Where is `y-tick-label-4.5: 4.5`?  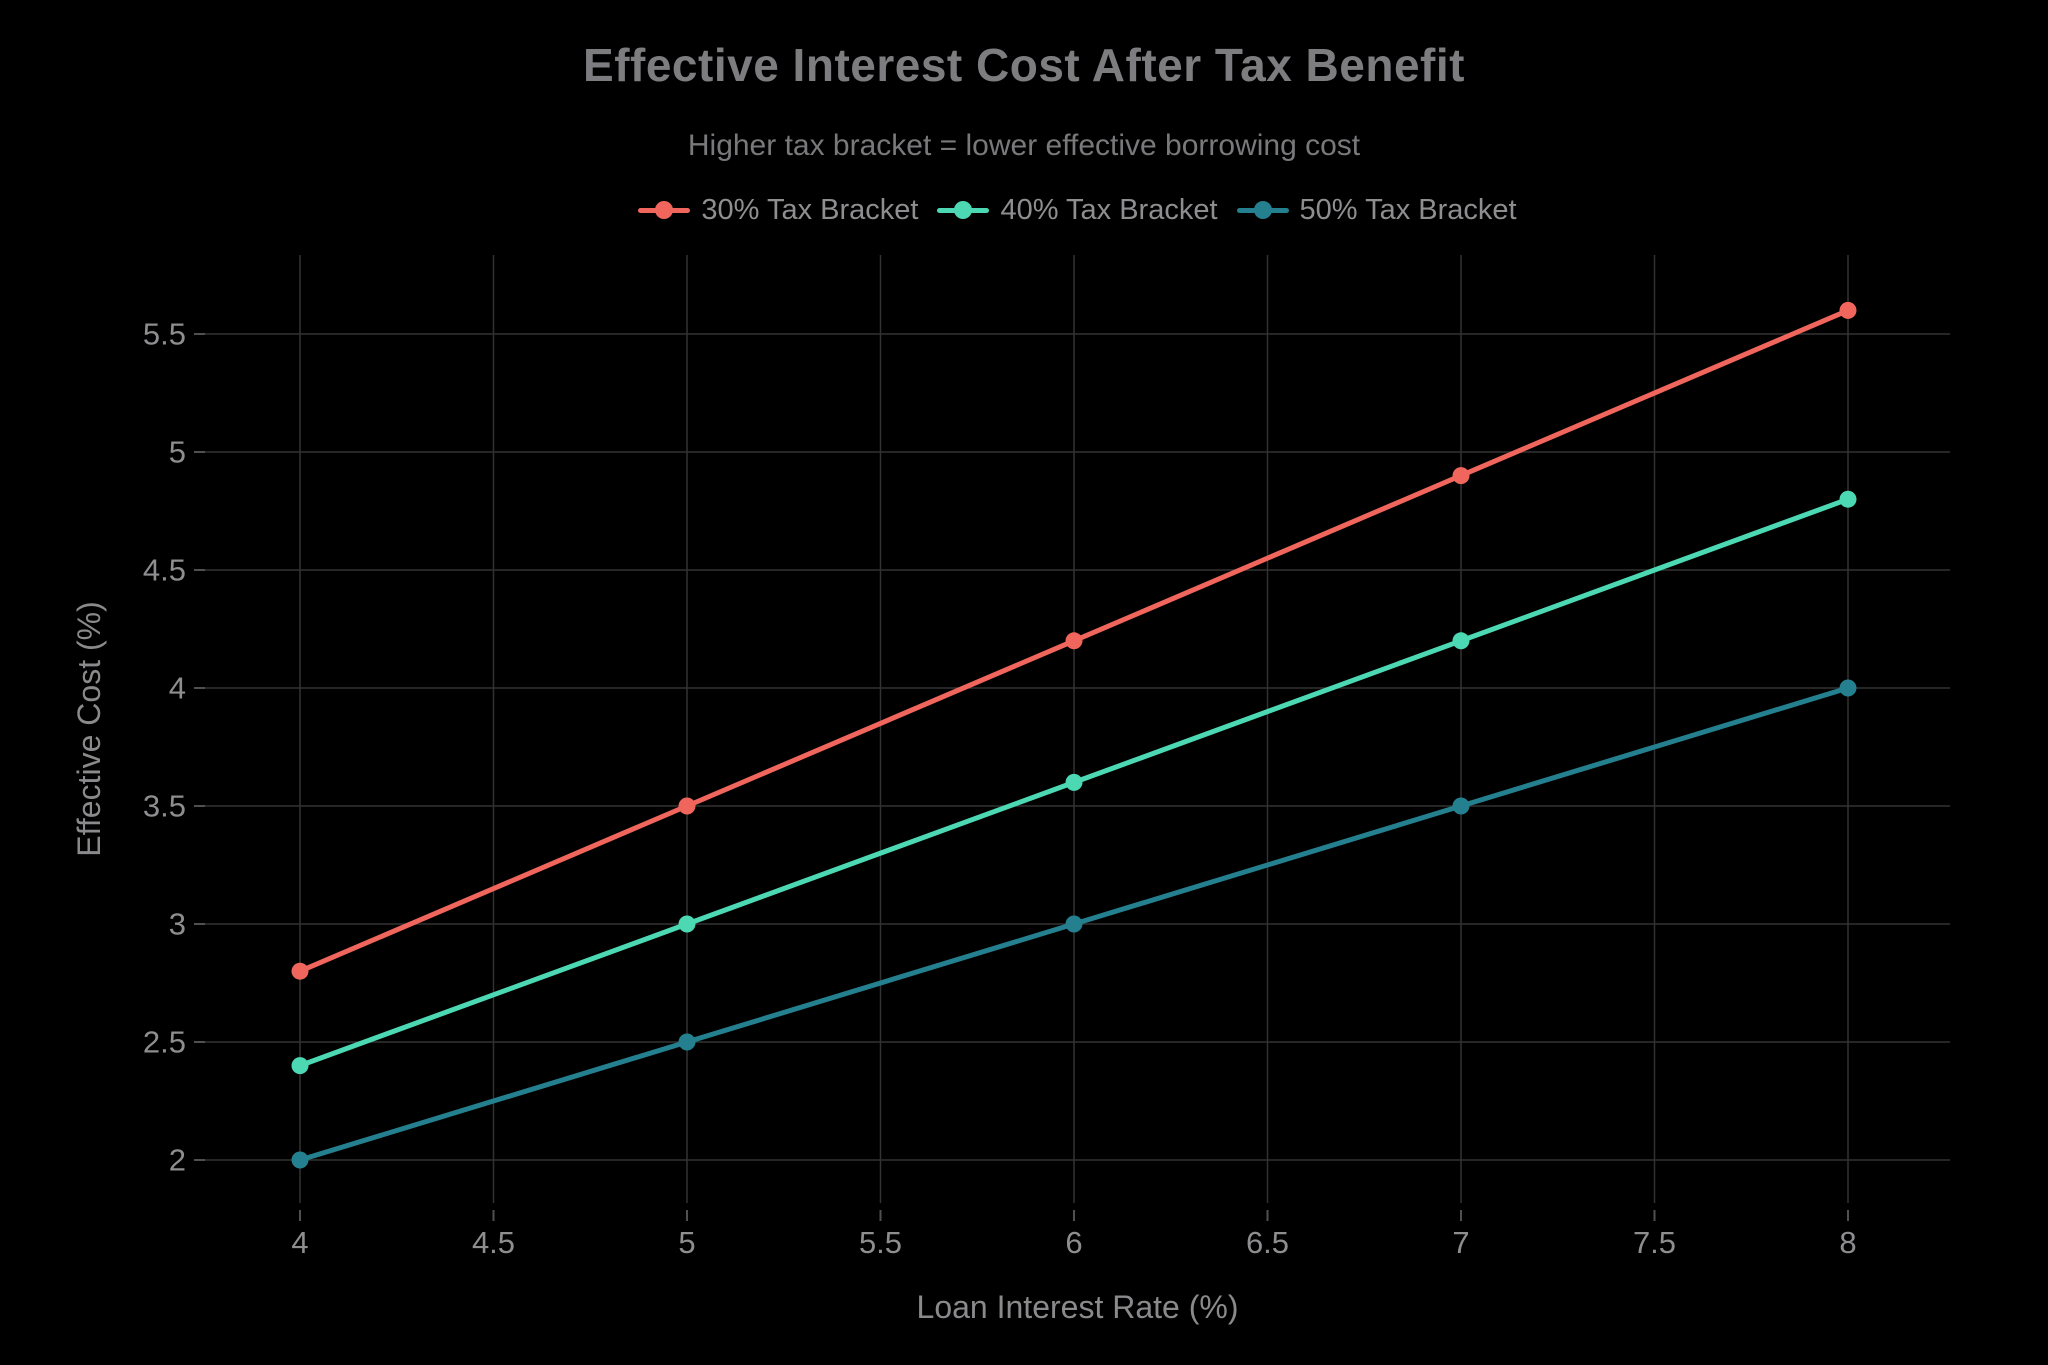 y-tick-label-4.5: 4.5 is located at coordinates (164, 570).